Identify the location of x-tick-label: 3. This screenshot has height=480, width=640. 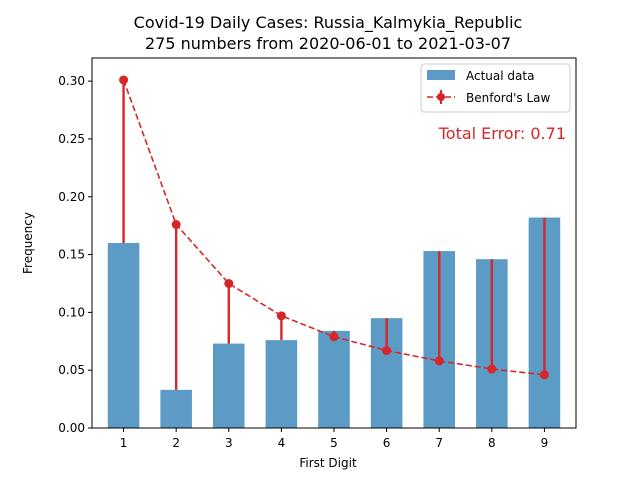
(229, 443).